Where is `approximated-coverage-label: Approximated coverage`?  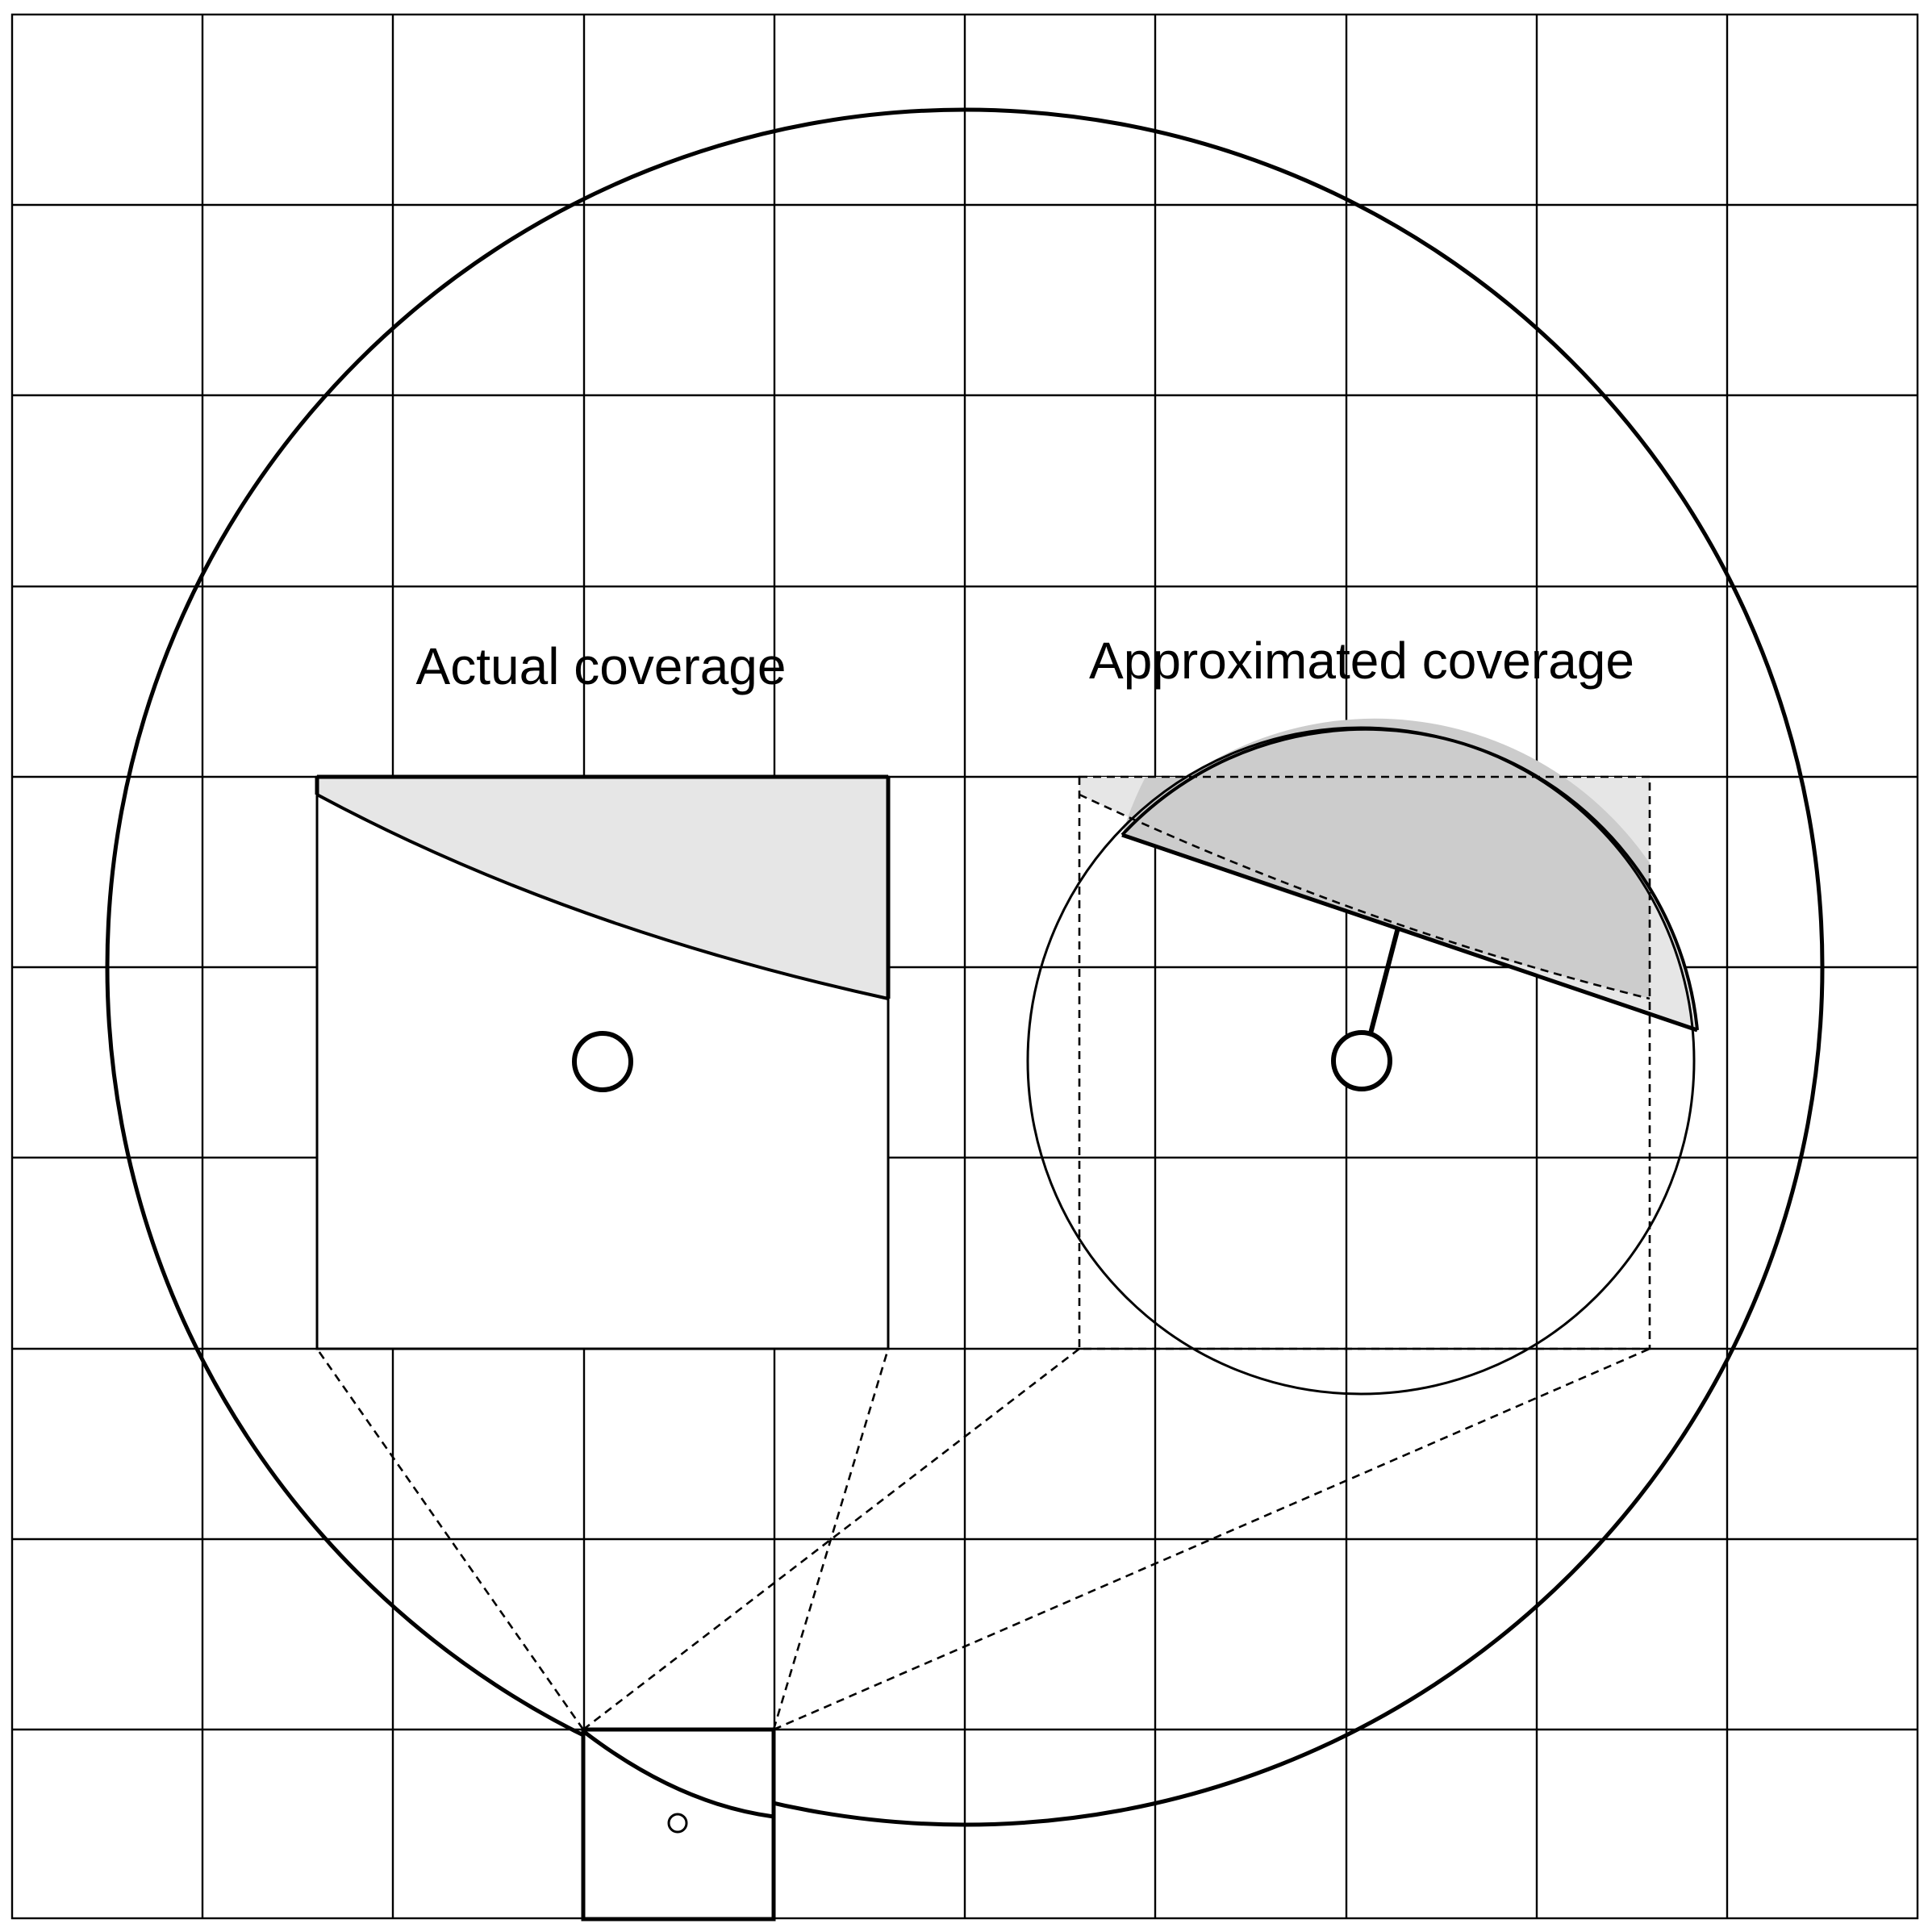
approximated-coverage-label: Approximated coverage is located at coordinates (1361, 661).